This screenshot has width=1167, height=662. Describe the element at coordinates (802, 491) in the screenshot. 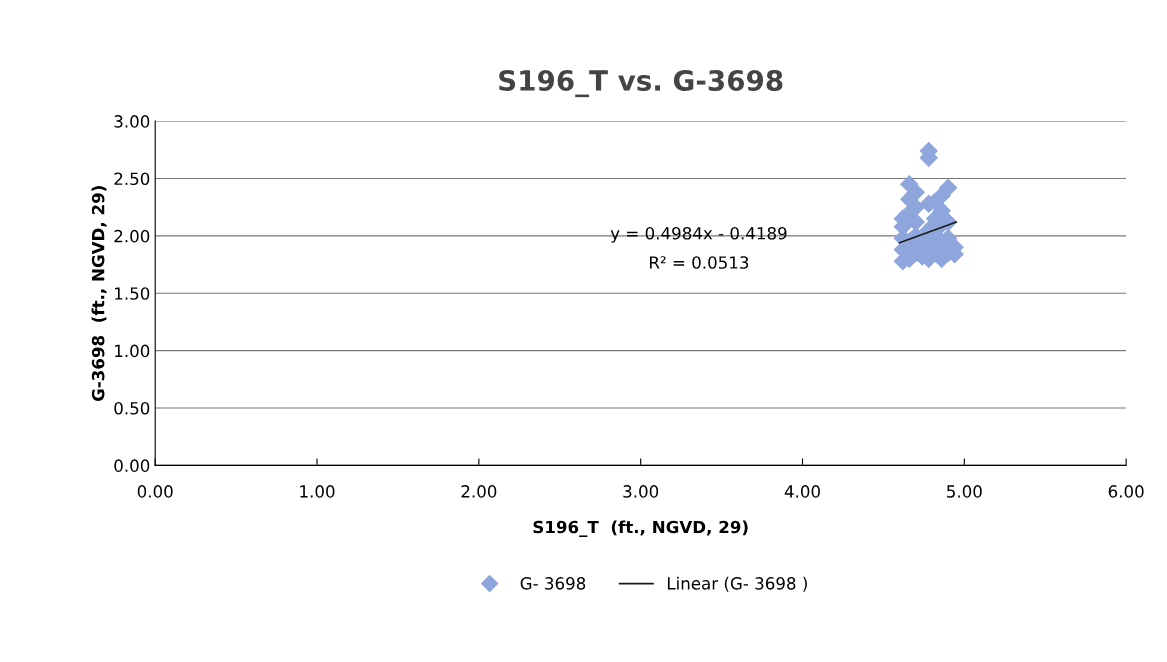

I see `x-tick-label: 4.00` at that location.